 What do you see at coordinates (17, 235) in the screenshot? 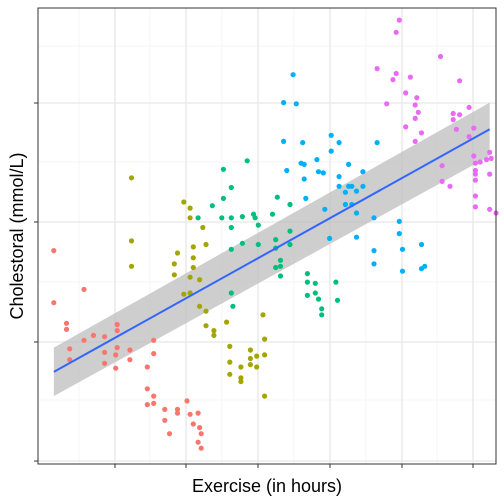
I see `y-axis-label: Cholestoral (mmol/L)` at bounding box center [17, 235].